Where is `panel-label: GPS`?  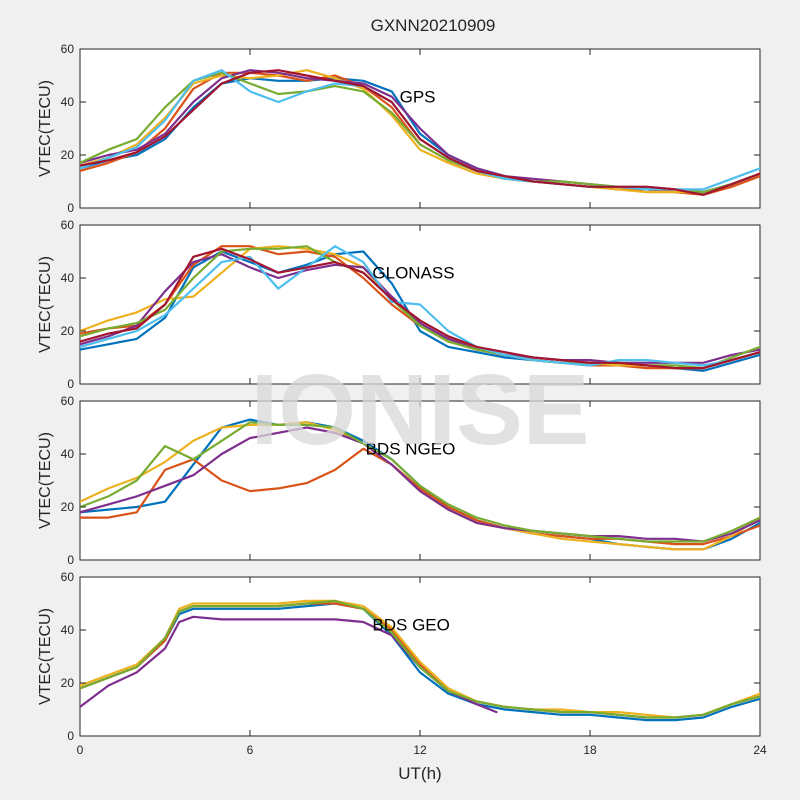
panel-label: GPS is located at coordinates (418, 97).